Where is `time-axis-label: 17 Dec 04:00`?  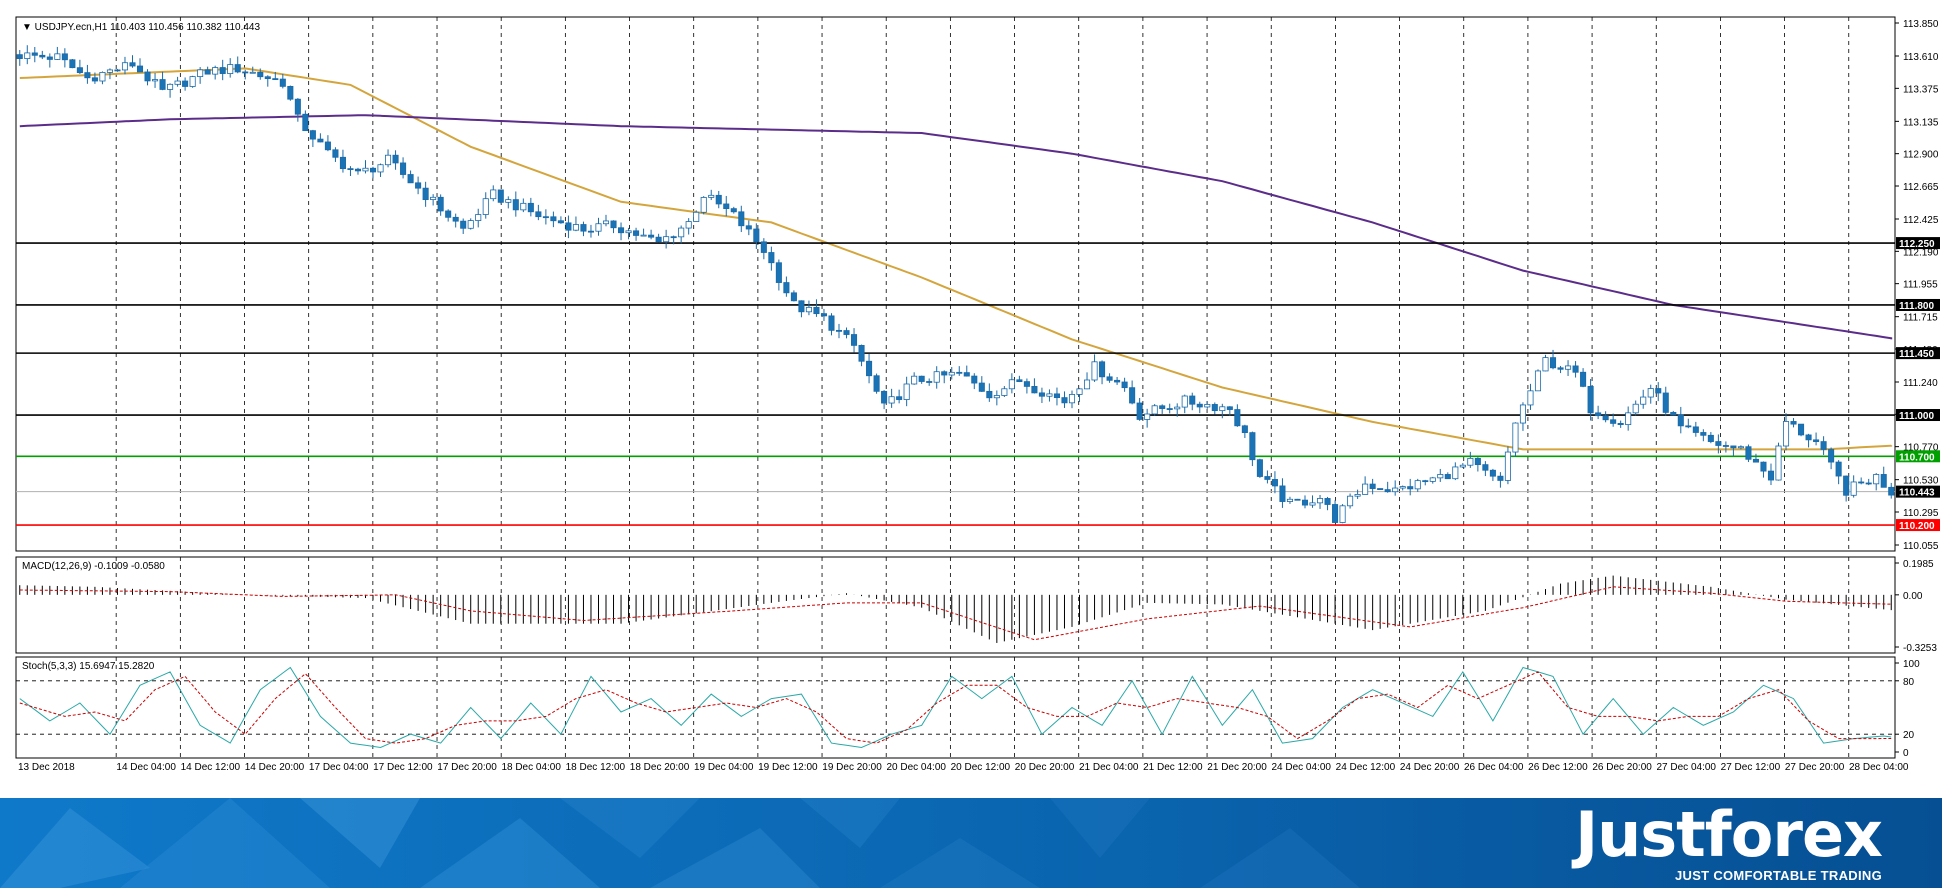 time-axis-label: 17 Dec 04:00 is located at coordinates (339, 767).